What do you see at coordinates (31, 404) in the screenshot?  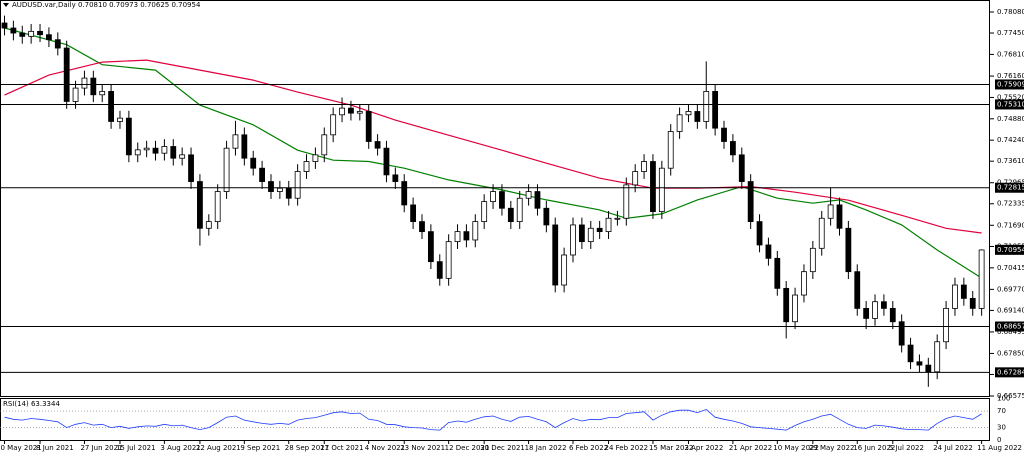 I see `rsi-label: RSI(14) 63.3344` at bounding box center [31, 404].